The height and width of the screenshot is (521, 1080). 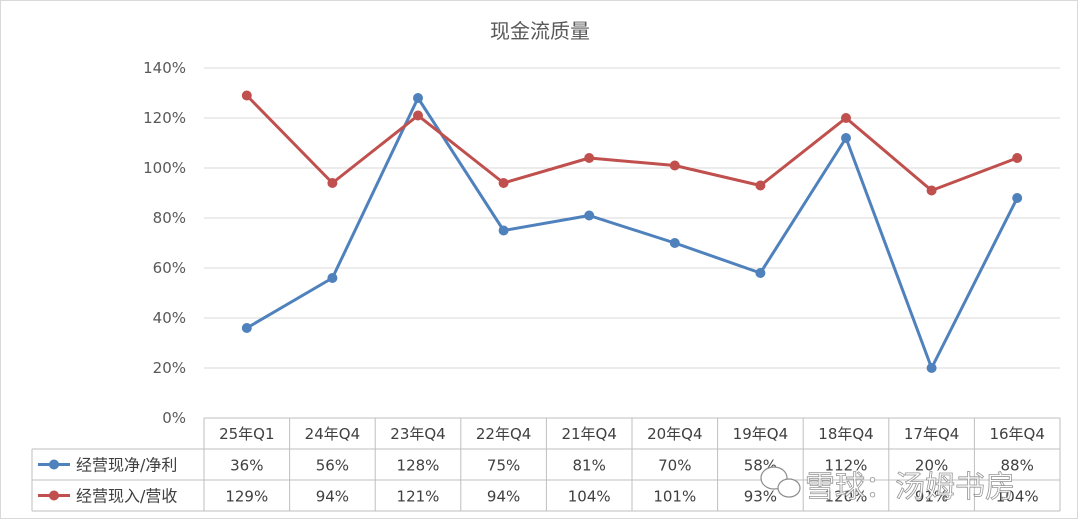 What do you see at coordinates (1016, 434) in the screenshot?
I see `category-label: 16年Q4` at bounding box center [1016, 434].